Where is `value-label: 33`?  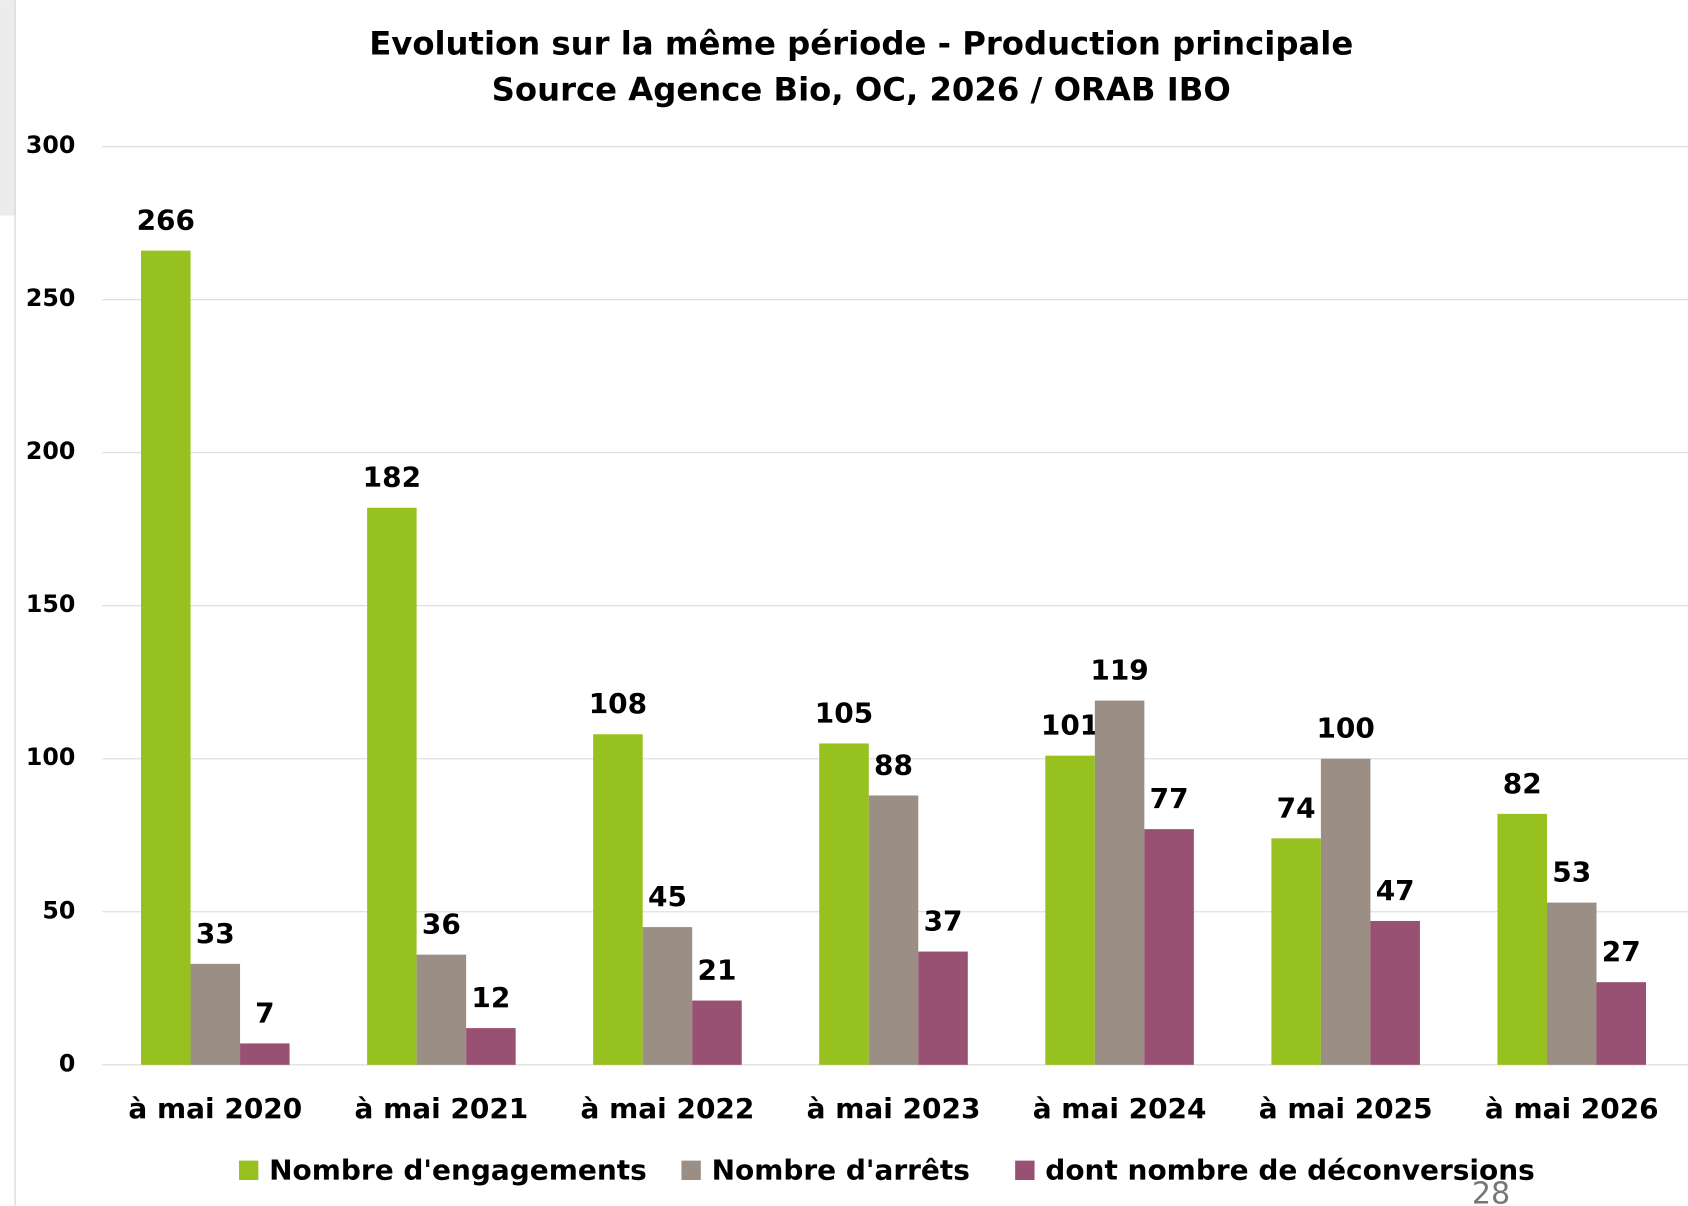
value-label: 33 is located at coordinates (215, 933).